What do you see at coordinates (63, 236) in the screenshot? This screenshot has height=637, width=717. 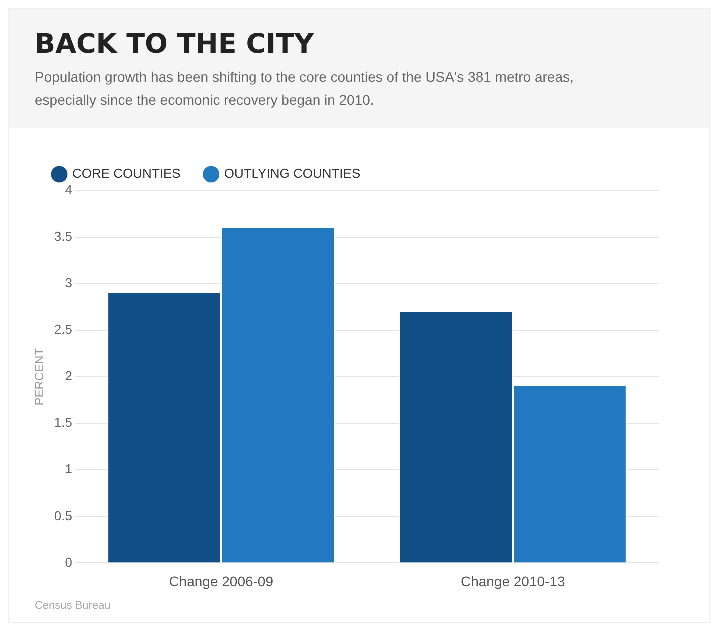 I see `y-tick-label: 3.5` at bounding box center [63, 236].